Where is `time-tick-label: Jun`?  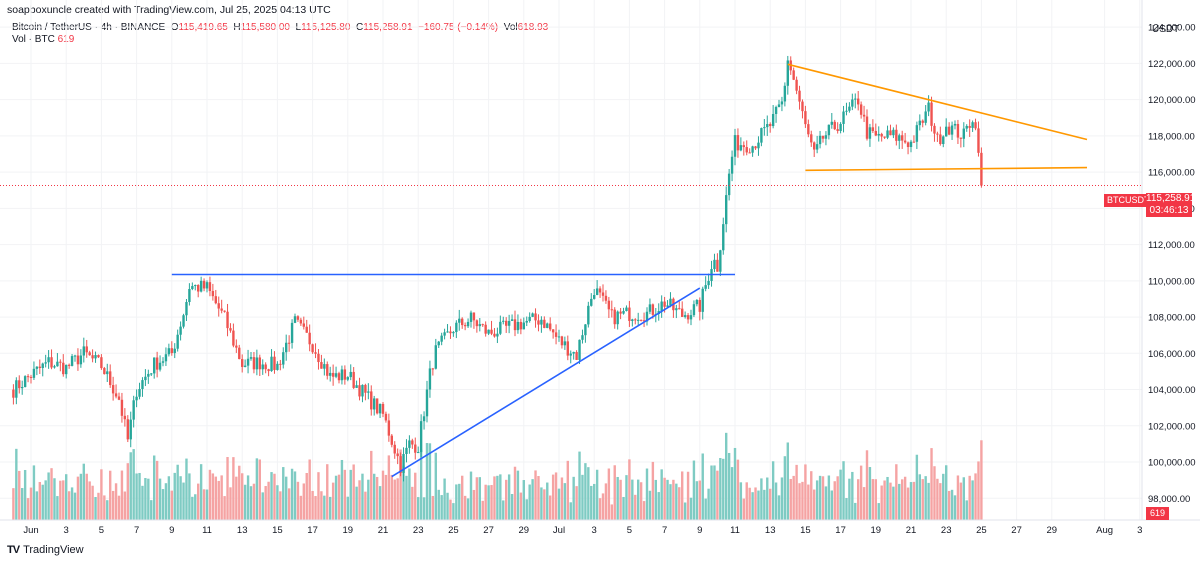
time-tick-label: Jun is located at coordinates (30, 530).